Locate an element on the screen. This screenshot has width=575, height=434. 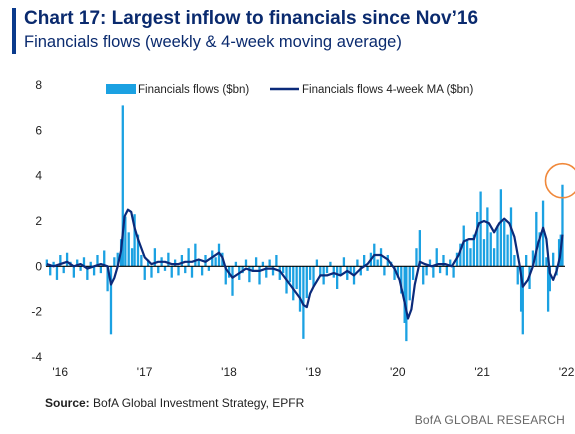
y-tick-label: 0 is located at coordinates (38, 266).